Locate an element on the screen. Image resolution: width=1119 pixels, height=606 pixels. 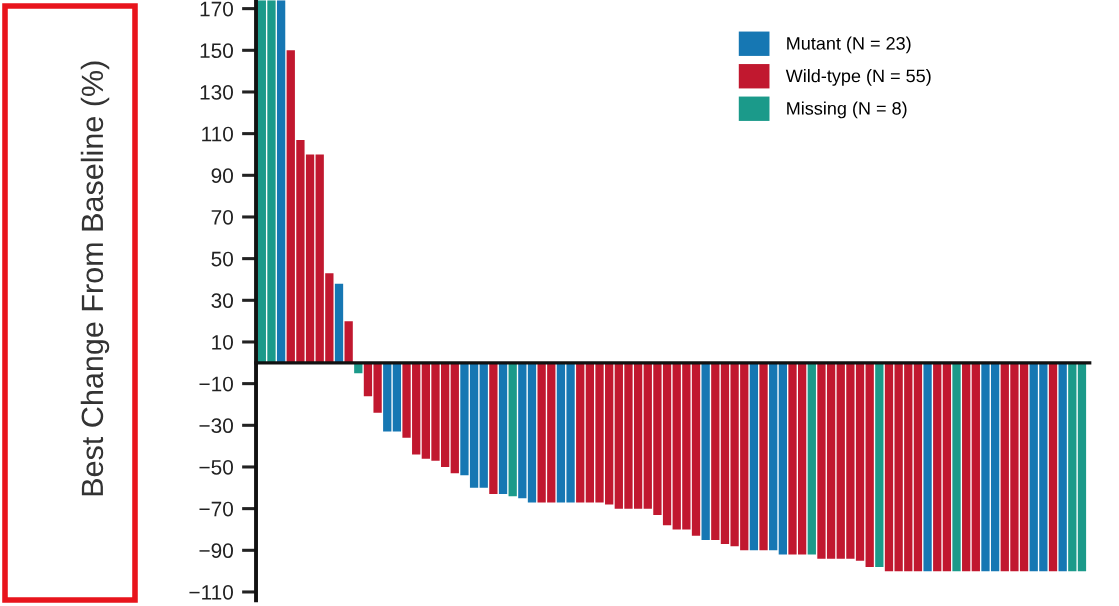
y-tick-label: −90 is located at coordinates (216, 551).